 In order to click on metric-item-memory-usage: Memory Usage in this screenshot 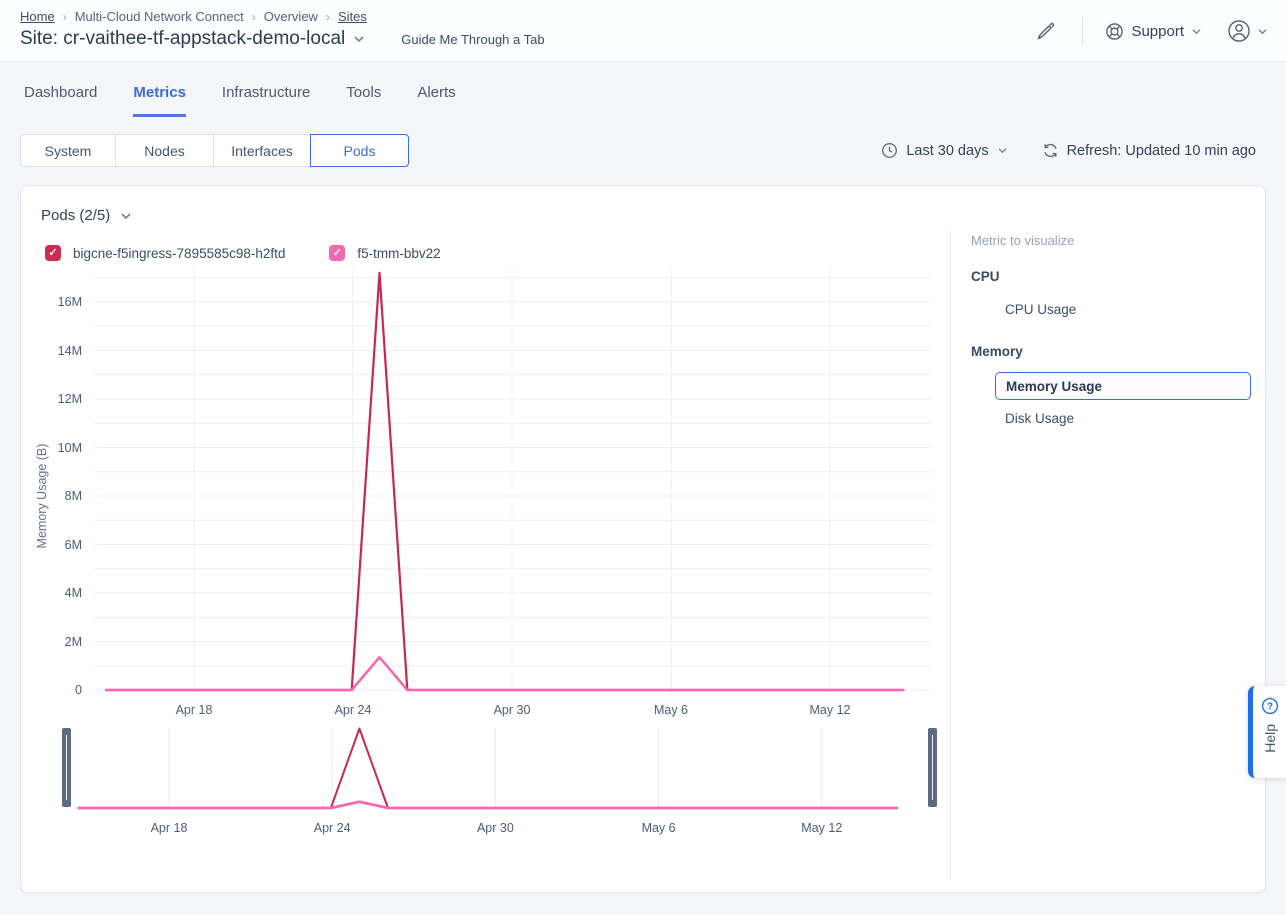, I will do `click(1123, 386)`.